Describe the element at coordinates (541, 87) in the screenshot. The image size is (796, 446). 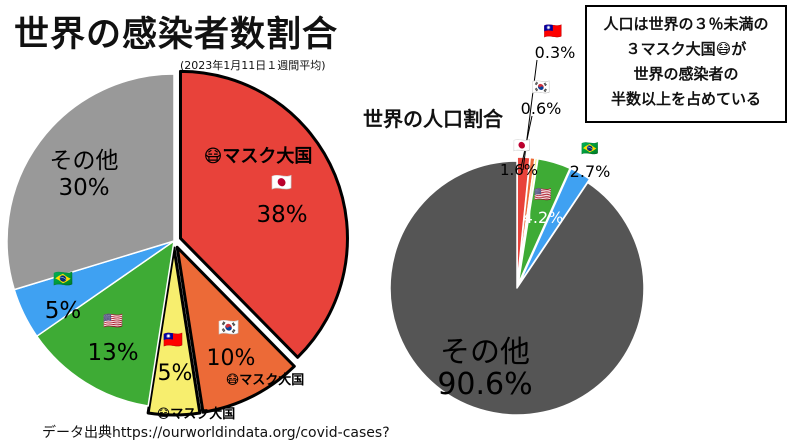
I see `pop-flag-kr: 🇰🇷` at that location.